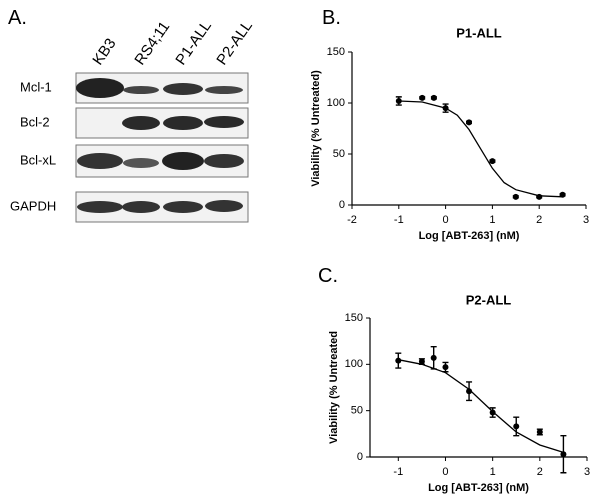 This screenshot has height=501, width=600. What do you see at coordinates (489, 299) in the screenshot?
I see `chart-title: P2-ALL` at bounding box center [489, 299].